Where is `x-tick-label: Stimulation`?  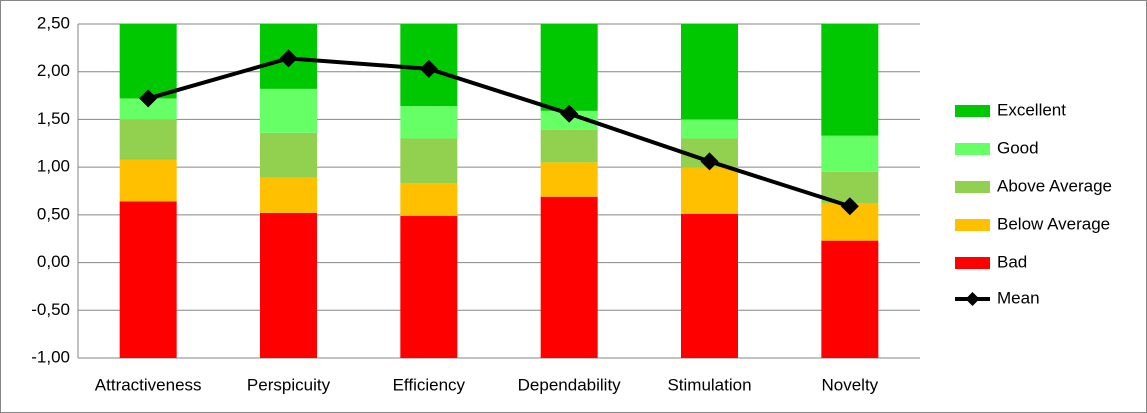 x-tick-label: Stimulation is located at coordinates (709, 384).